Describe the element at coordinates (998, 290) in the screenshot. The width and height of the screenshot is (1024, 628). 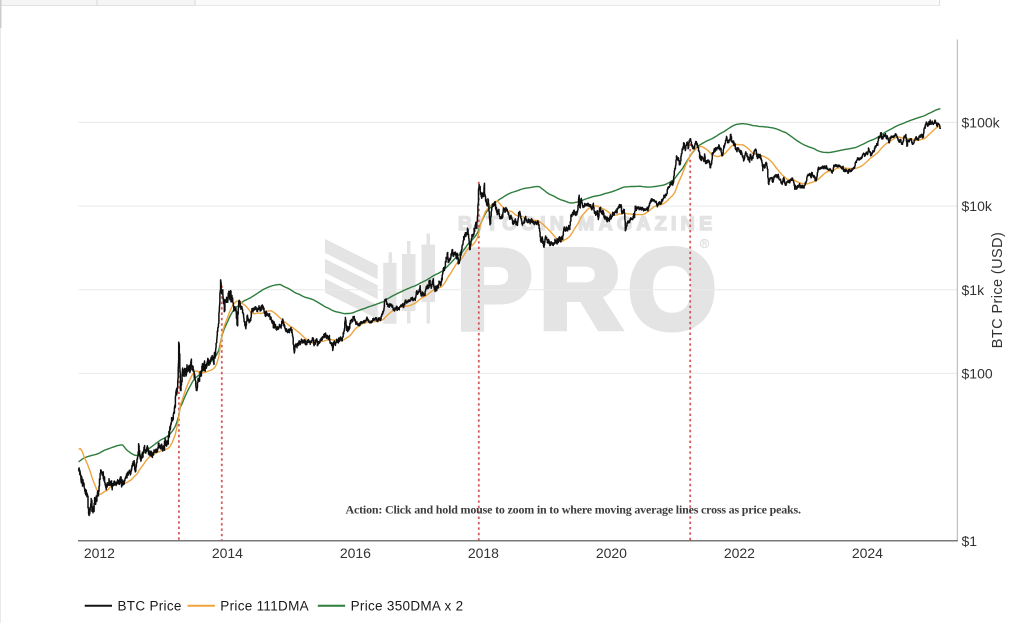
I see `svg-text: BTC Price (USD)` at that location.